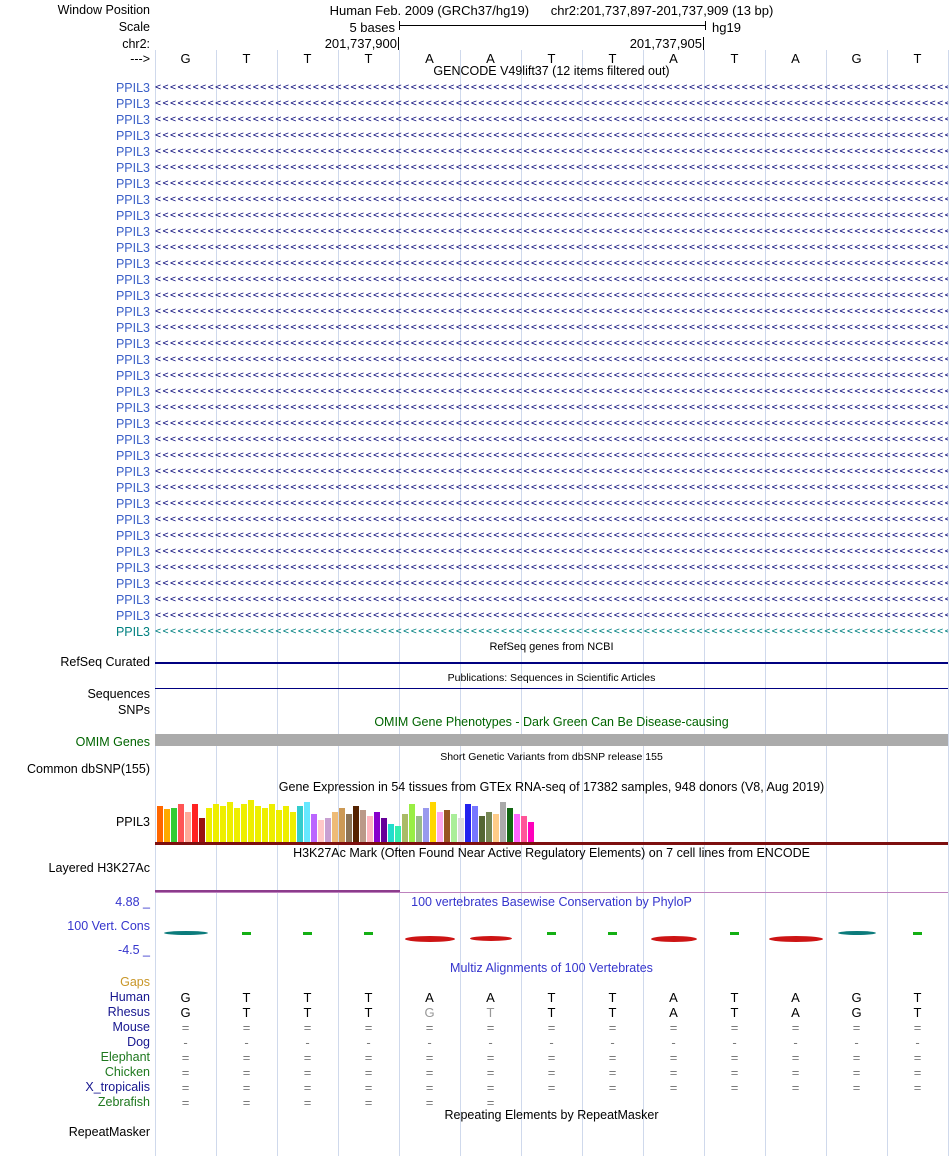 The image size is (950, 1156). What do you see at coordinates (118, 694) in the screenshot?
I see `sequences-label: Sequences` at bounding box center [118, 694].